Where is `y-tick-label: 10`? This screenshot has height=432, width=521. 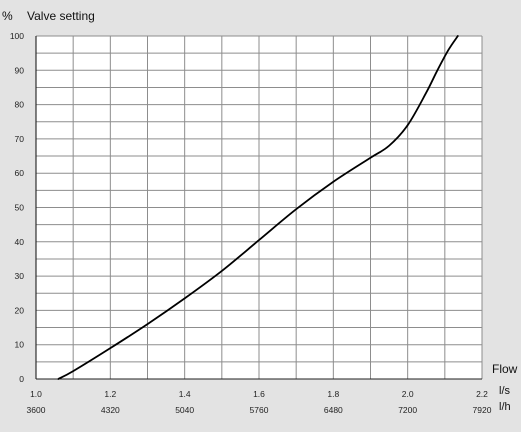 y-tick-label: 10 is located at coordinates (20, 345).